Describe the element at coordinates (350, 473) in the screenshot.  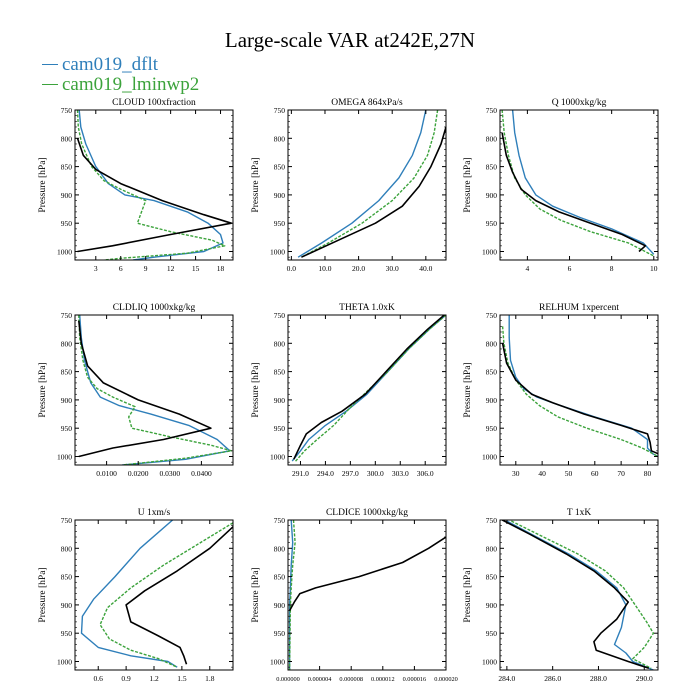
I see `x-tick-label: 297.0` at that location.